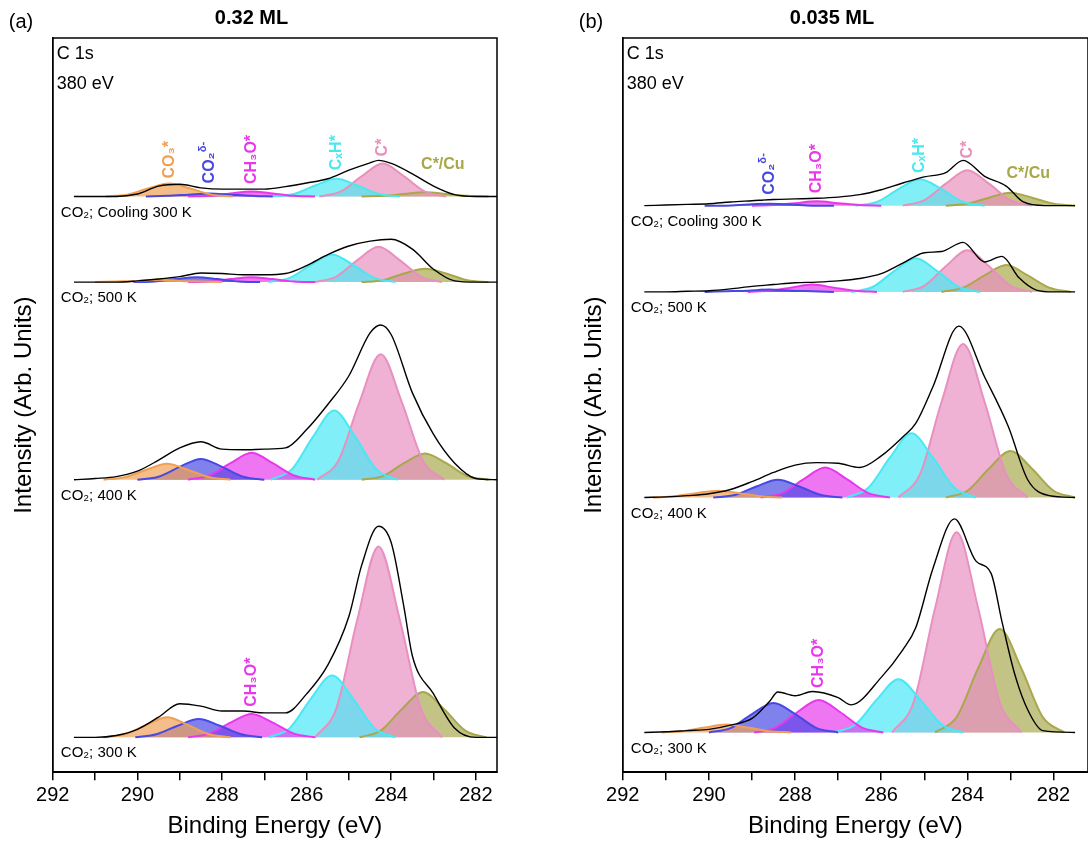 The height and width of the screenshot is (865, 1088). Describe the element at coordinates (251, 16) in the screenshot. I see `chart-title: 0.32 ML` at that location.